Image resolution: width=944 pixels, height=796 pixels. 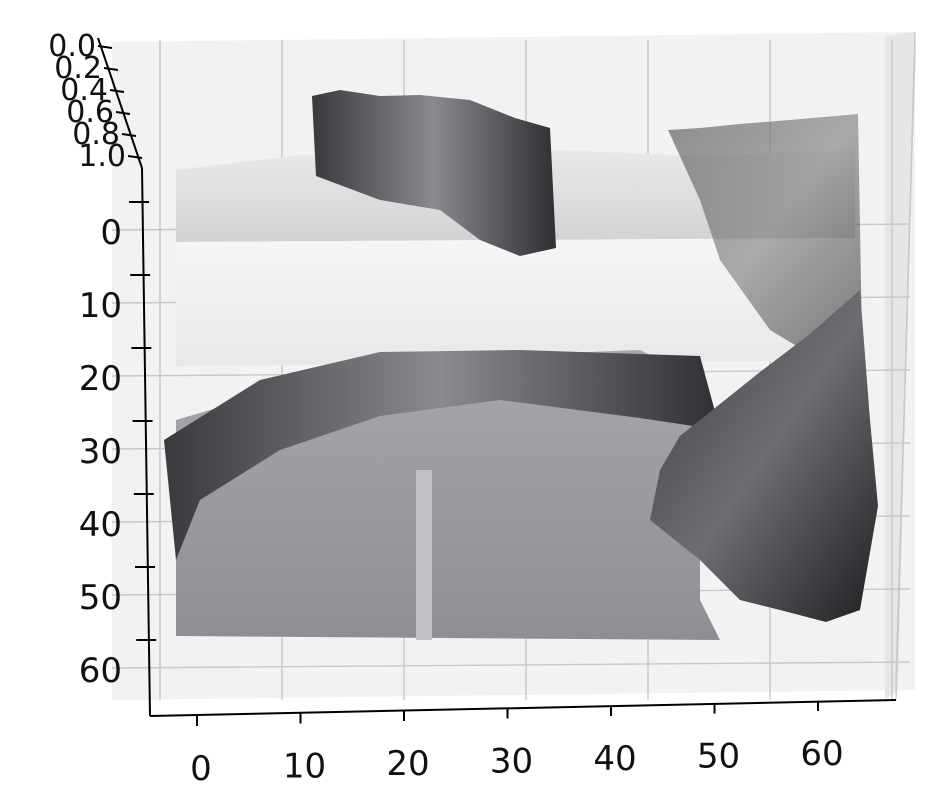 What do you see at coordinates (511, 762) in the screenshot?
I see `x-tick-label: 30` at bounding box center [511, 762].